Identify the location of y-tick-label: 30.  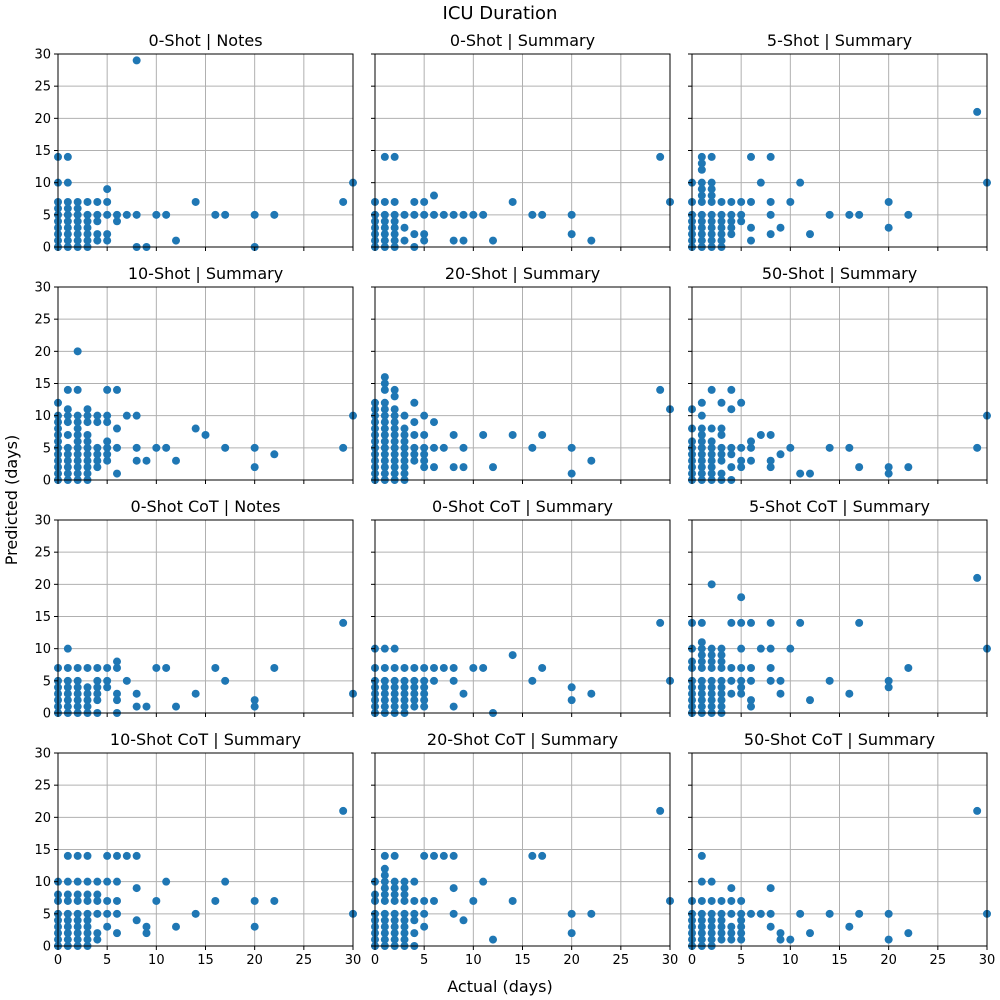
(42, 288).